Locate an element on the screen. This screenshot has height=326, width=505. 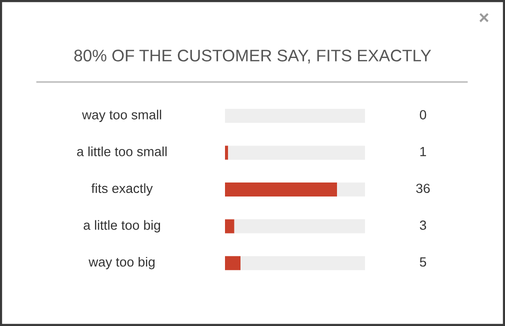
y-tick-label: a little too small is located at coordinates (122, 151).